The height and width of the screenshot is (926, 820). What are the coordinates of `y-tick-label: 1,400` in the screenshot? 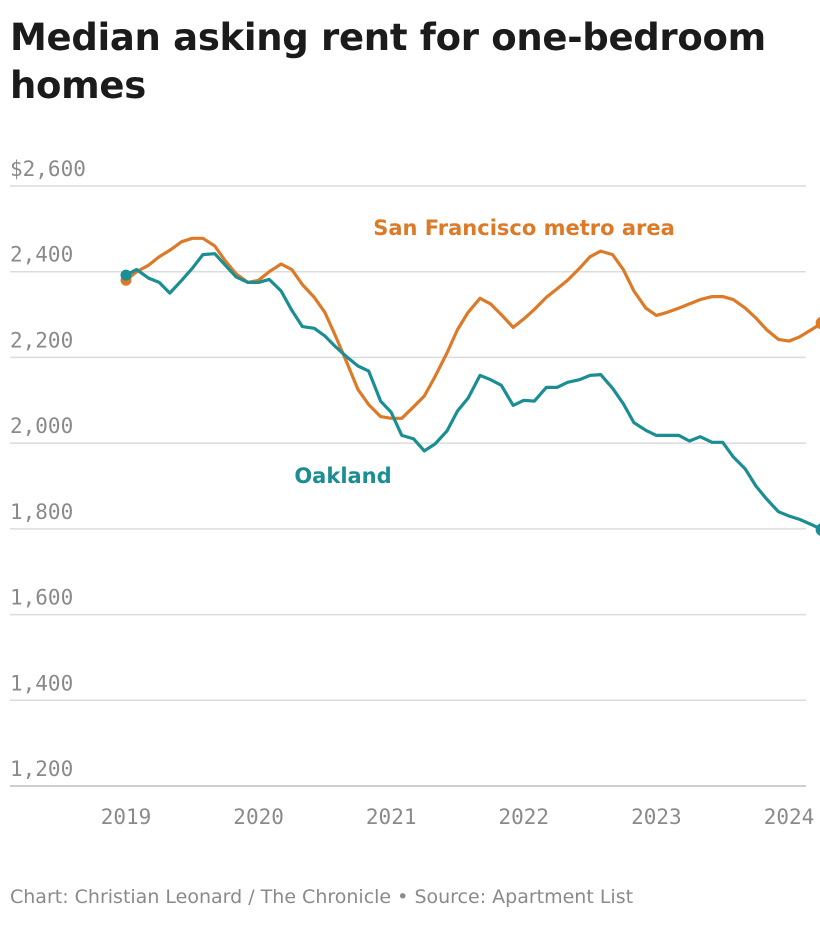 It's located at (41, 683).